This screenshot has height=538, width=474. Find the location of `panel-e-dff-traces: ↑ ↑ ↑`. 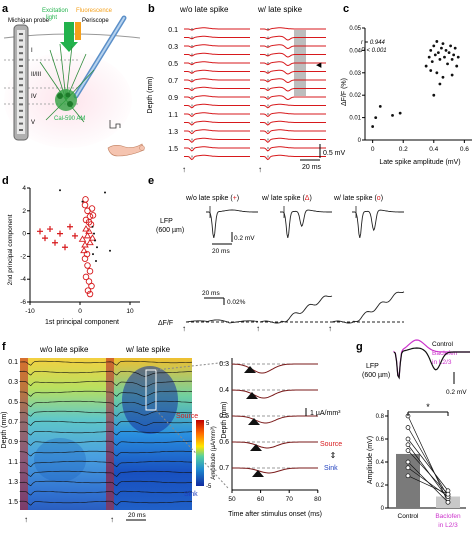

panel-e-dff-traces: ↑ ↑ ↑ is located at coordinates (293, 312).